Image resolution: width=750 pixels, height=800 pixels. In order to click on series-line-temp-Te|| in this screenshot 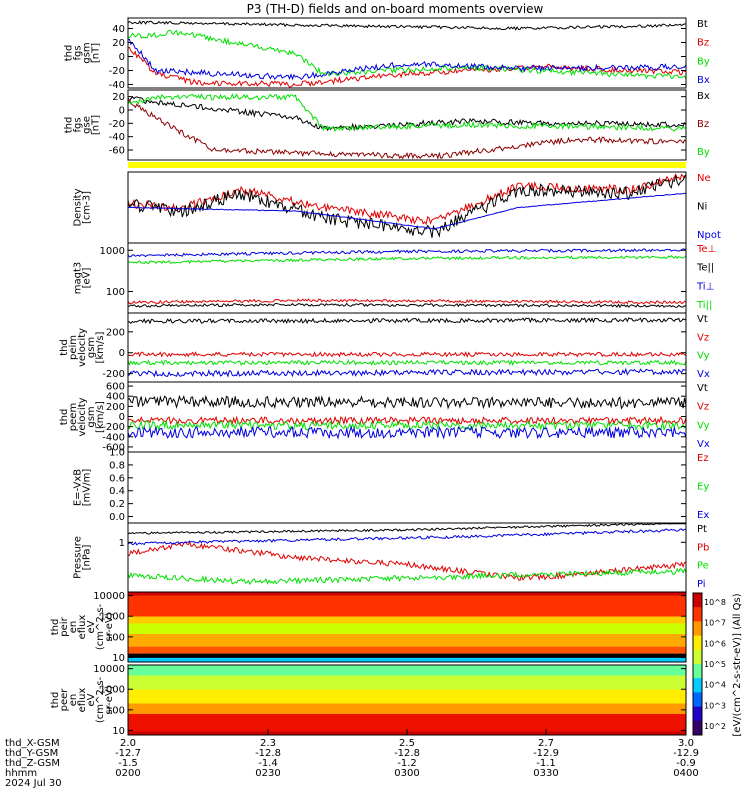, I will do `click(407, 305)`.